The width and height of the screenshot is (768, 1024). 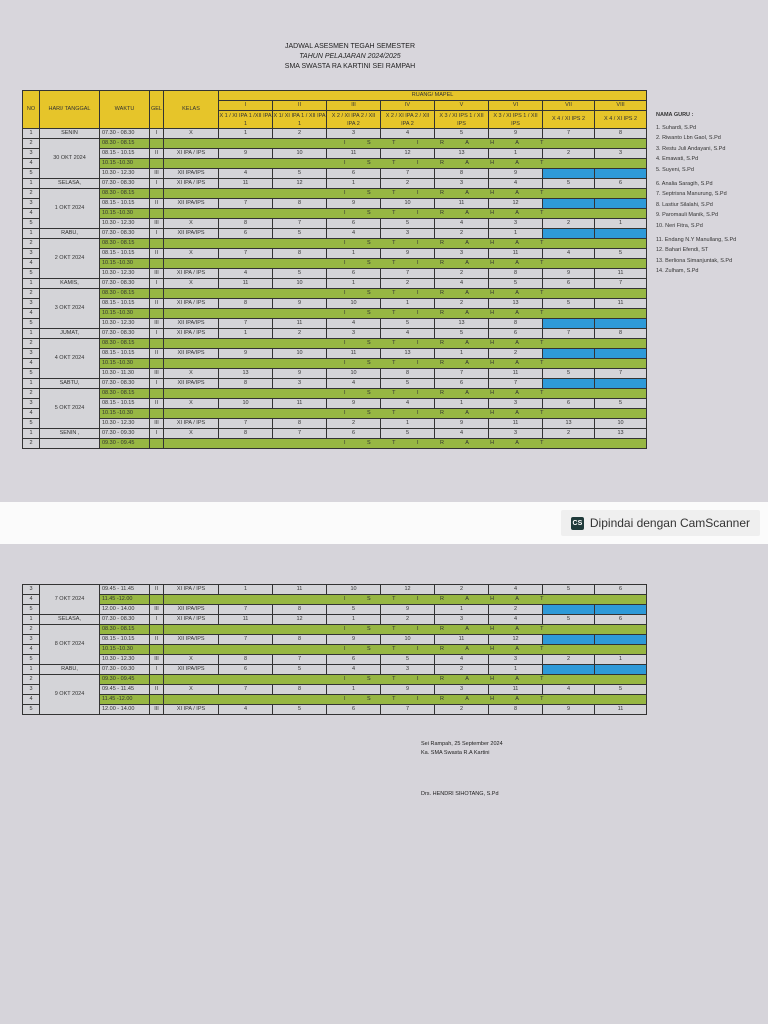 What do you see at coordinates (299, 105) in the screenshot?
I see `header-room-2: II` at bounding box center [299, 105].